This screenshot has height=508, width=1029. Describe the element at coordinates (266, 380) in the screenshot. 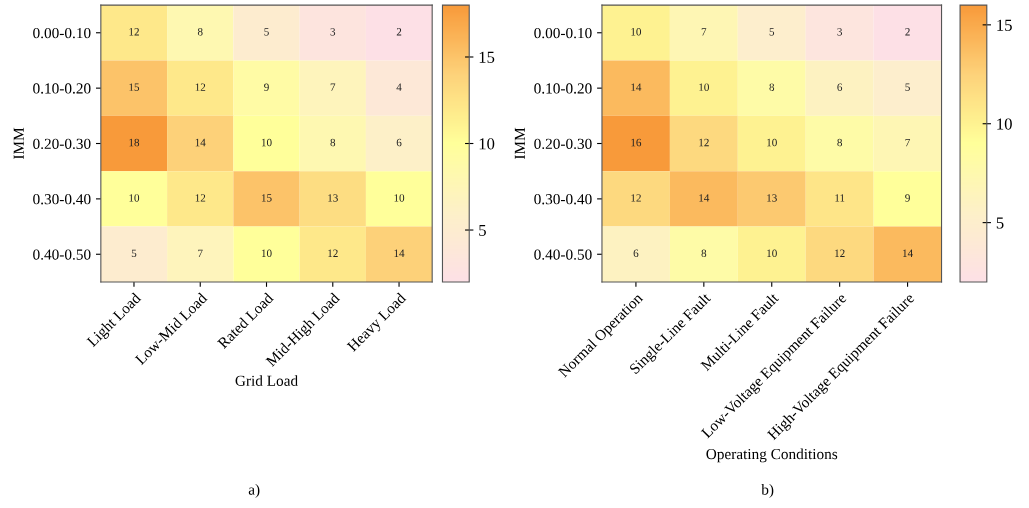

I see `x-axis-title: Grid Load` at that location.